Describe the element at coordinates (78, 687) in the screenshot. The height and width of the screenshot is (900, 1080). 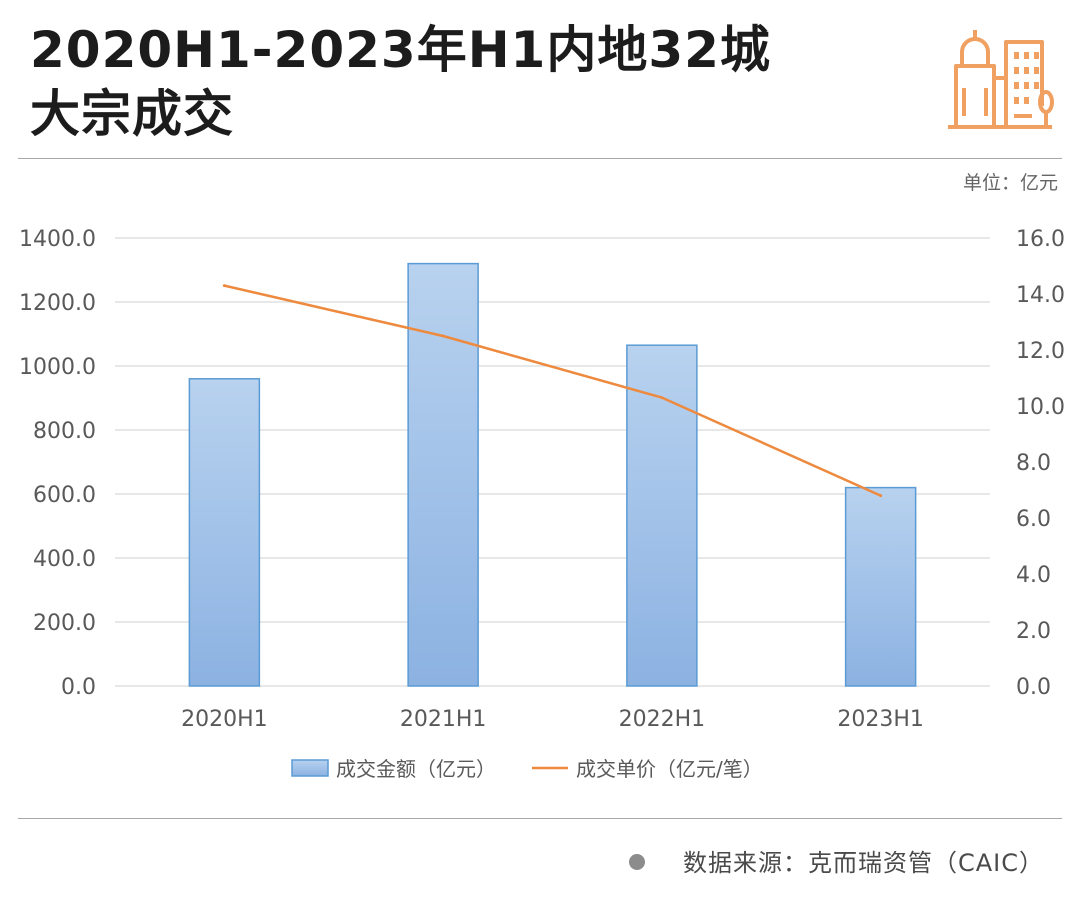
I see `left-axis-tick-label: 0.0` at that location.